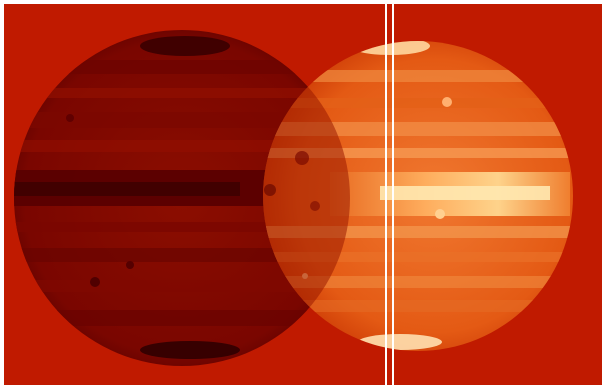 This screenshot has width=604, height=389. What do you see at coordinates (185, 46) in the screenshot?
I see `left-north-polar-spot` at bounding box center [185, 46].